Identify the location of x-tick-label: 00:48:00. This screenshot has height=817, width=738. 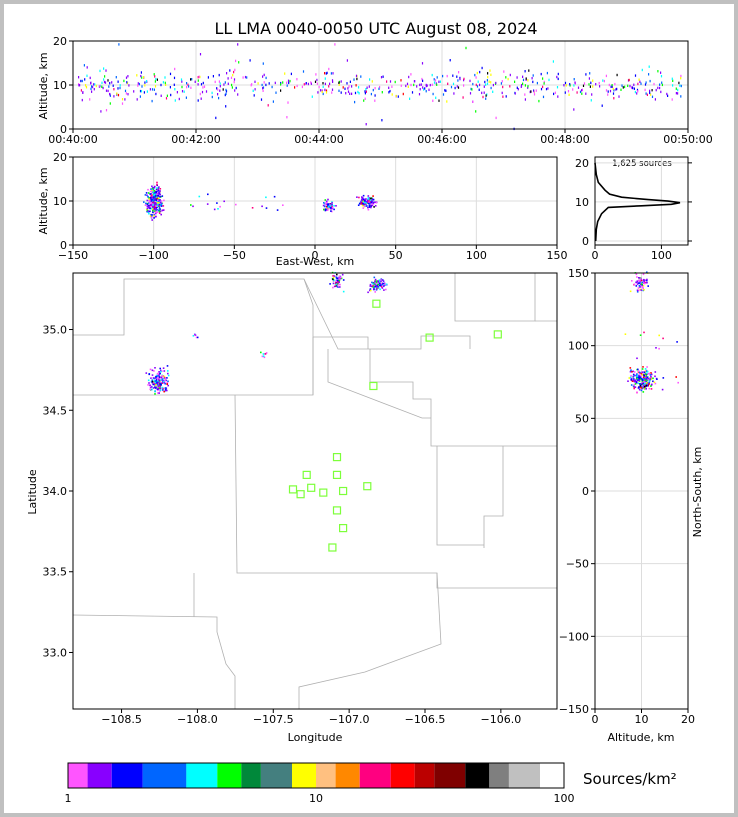
(564, 139).